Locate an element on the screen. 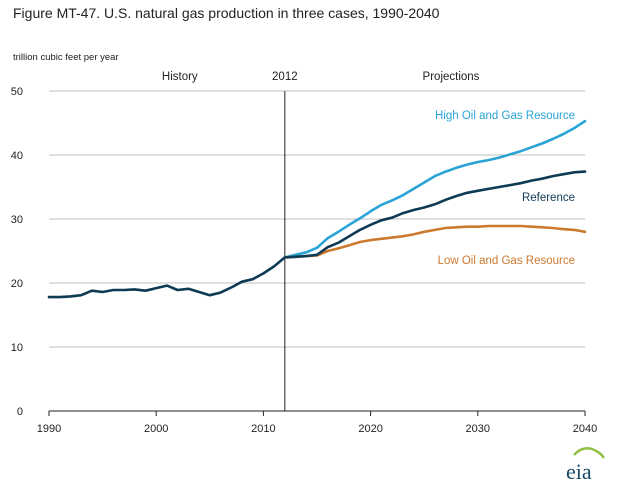  x-tick-label: 2000 is located at coordinates (156, 429).